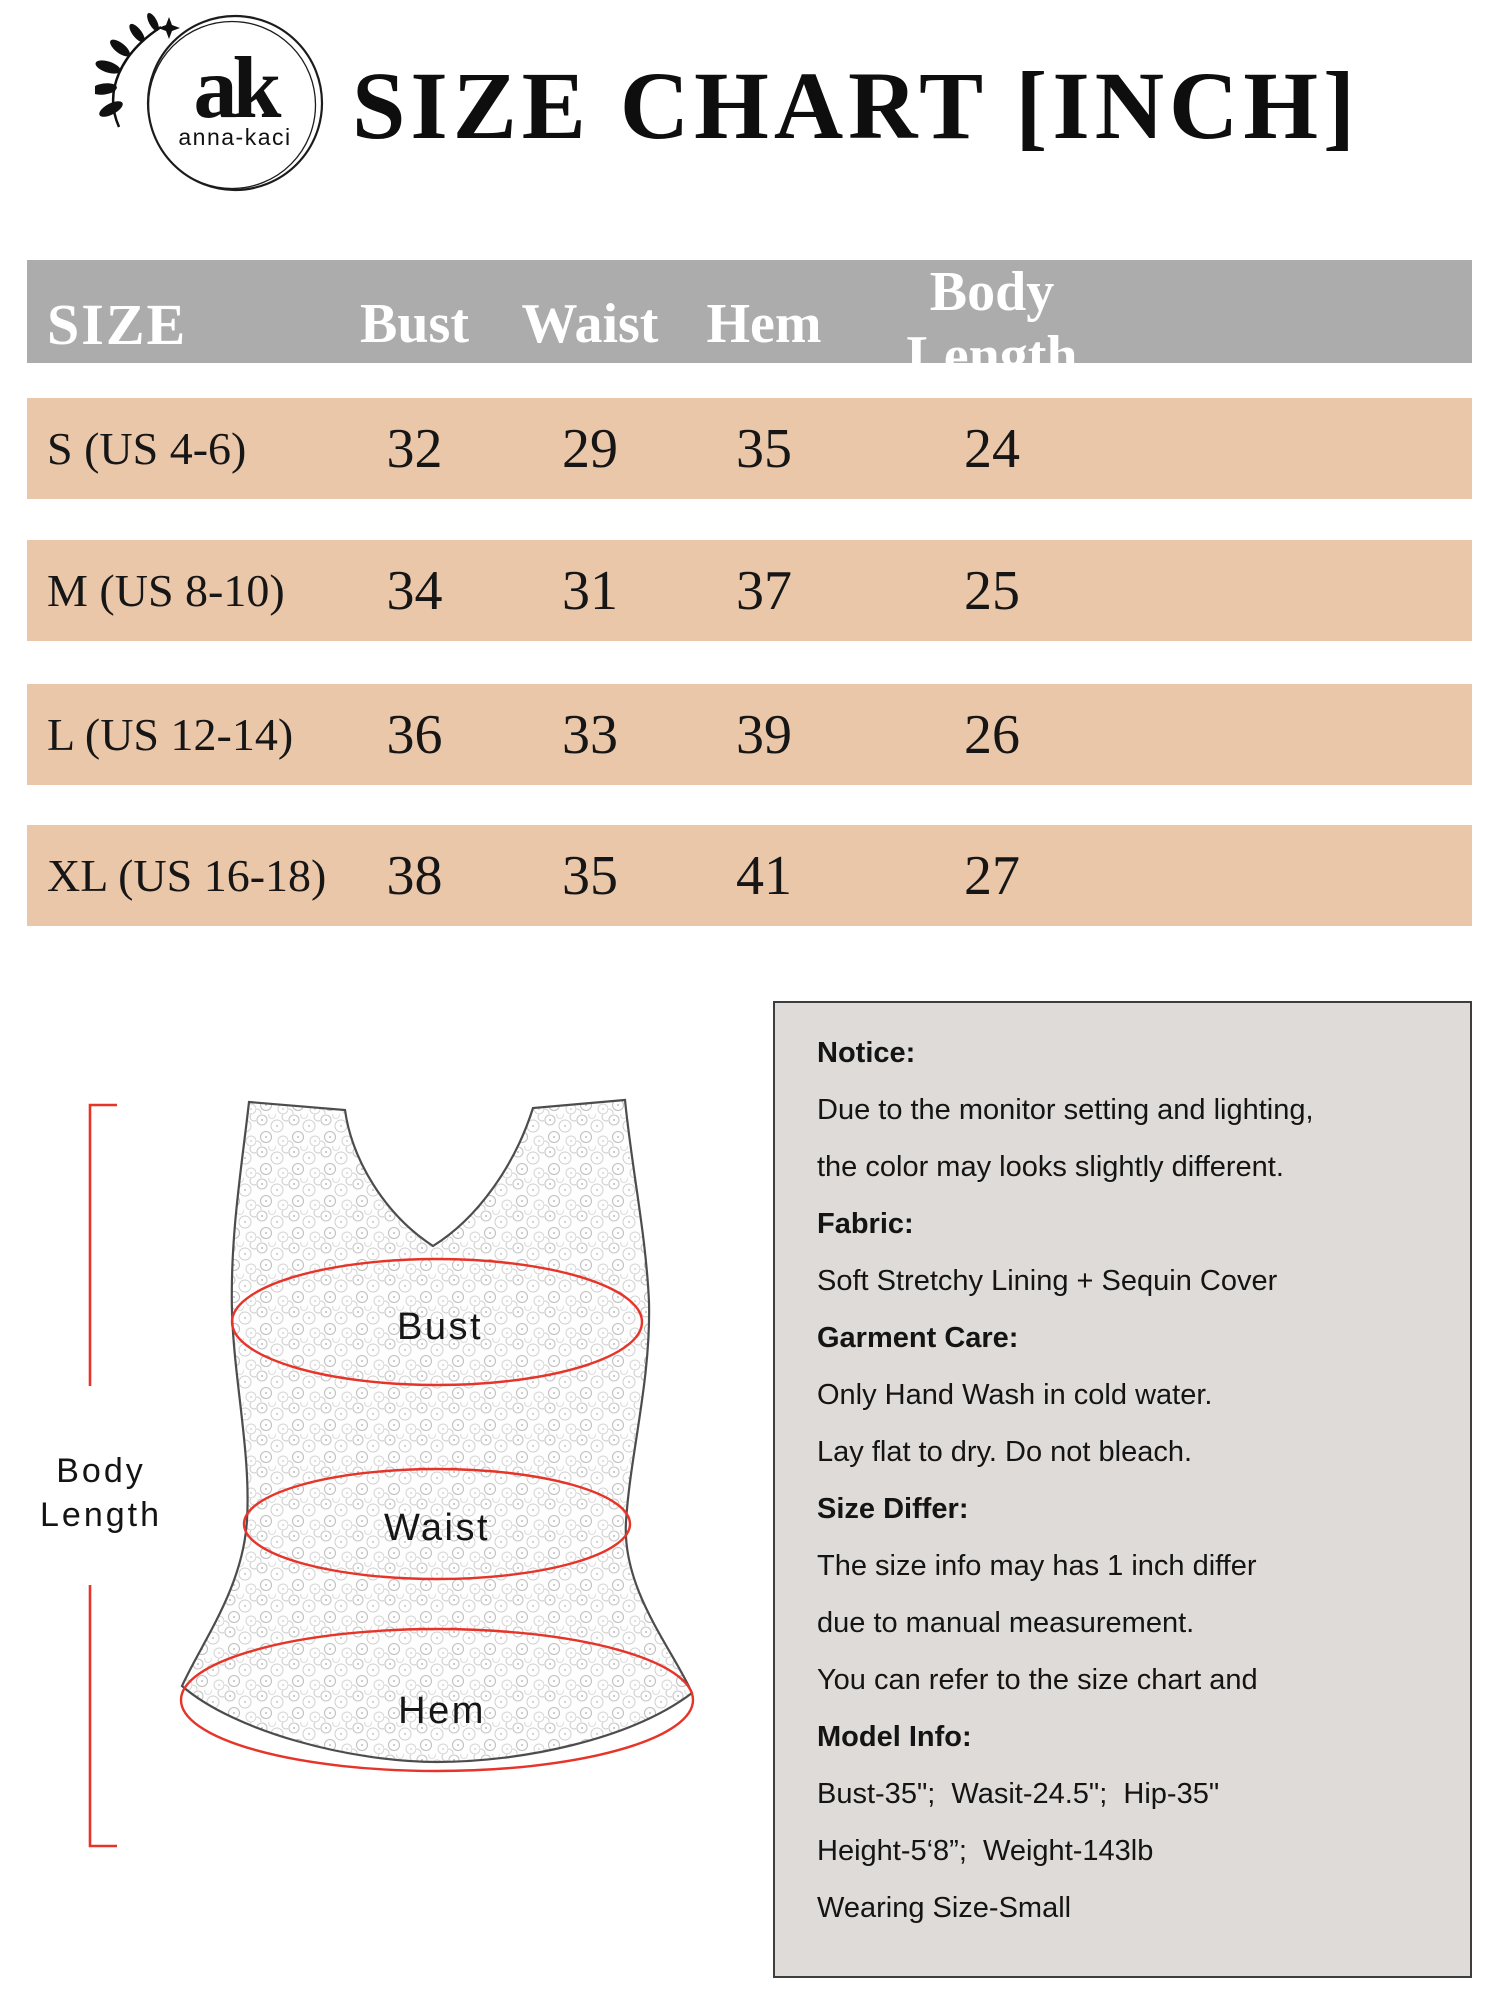 The height and width of the screenshot is (2000, 1500). I want to click on cell-size: S (US 4-6), so click(147, 448).